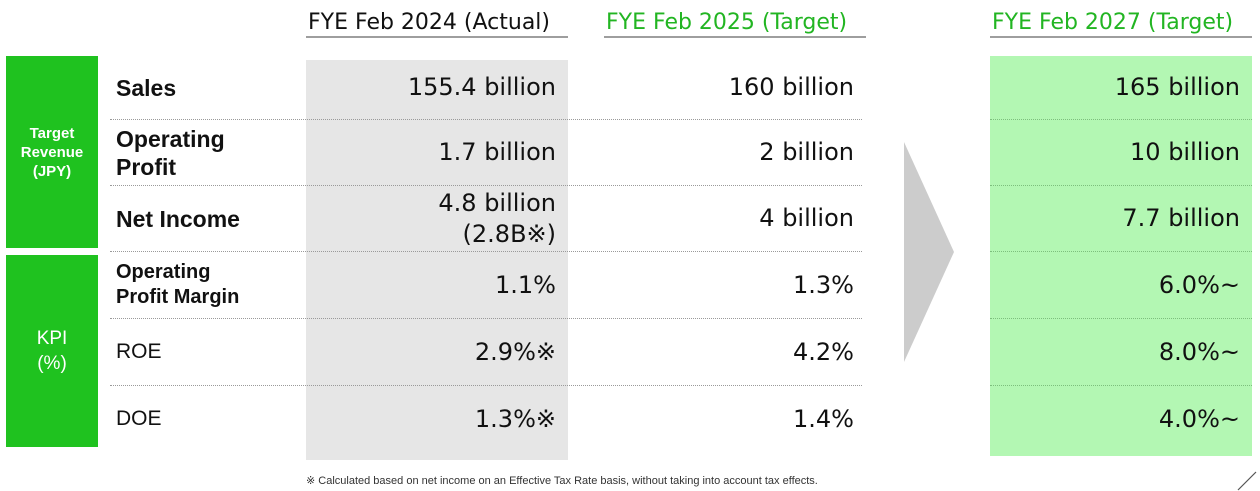  Describe the element at coordinates (823, 418) in the screenshot. I see `value-target-2025-doe: 1.4%` at that location.